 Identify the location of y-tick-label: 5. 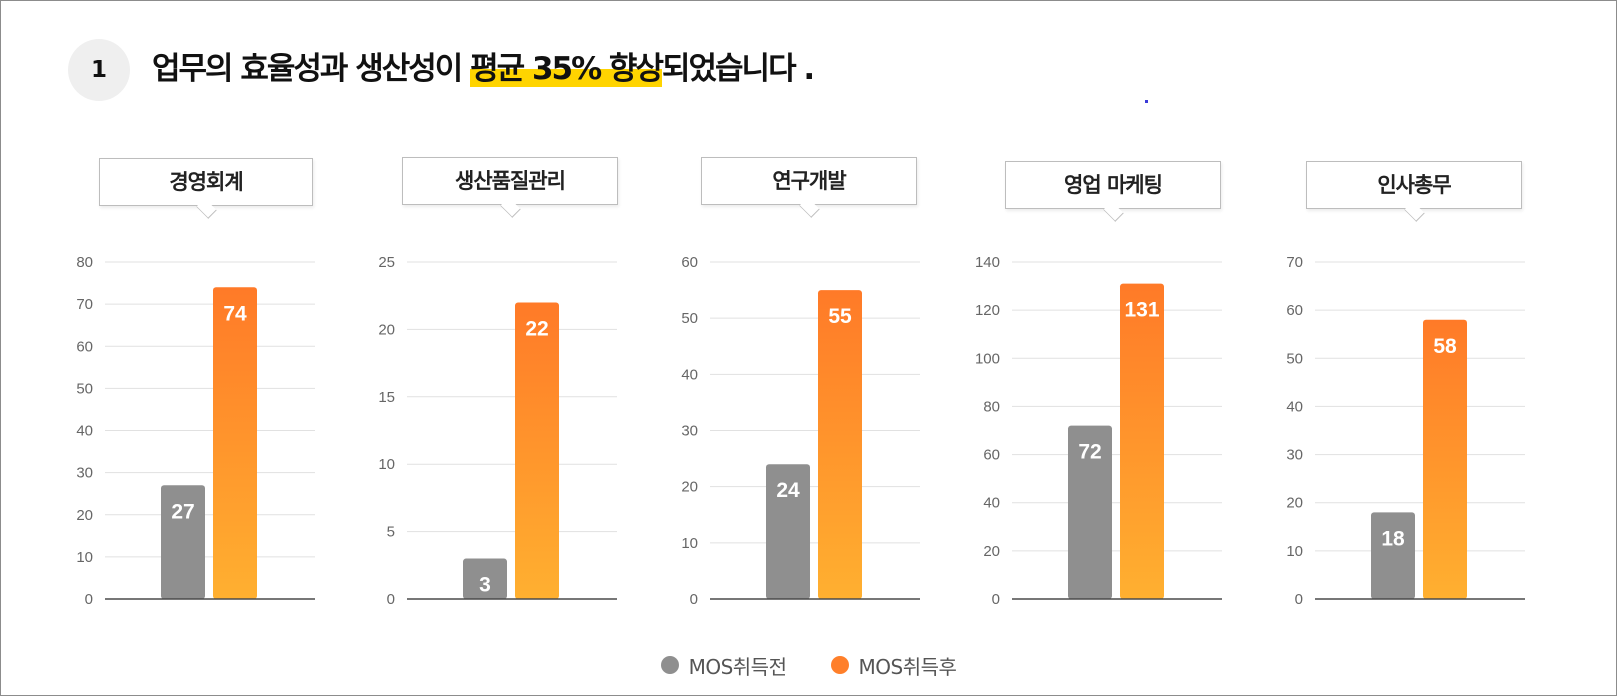
(391, 532).